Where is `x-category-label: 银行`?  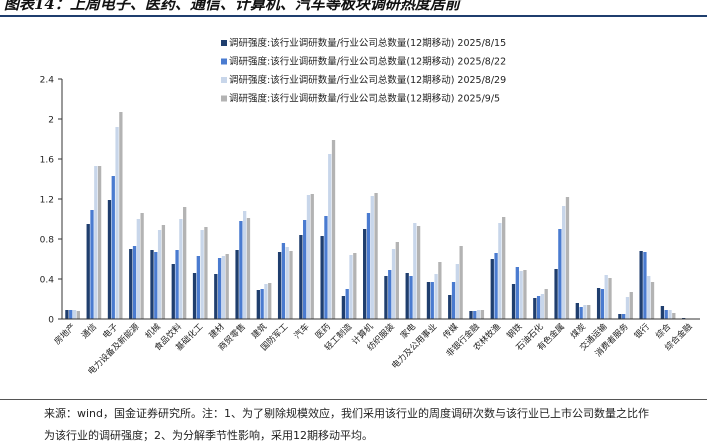
x-category-label: 银行 is located at coordinates (642, 331).